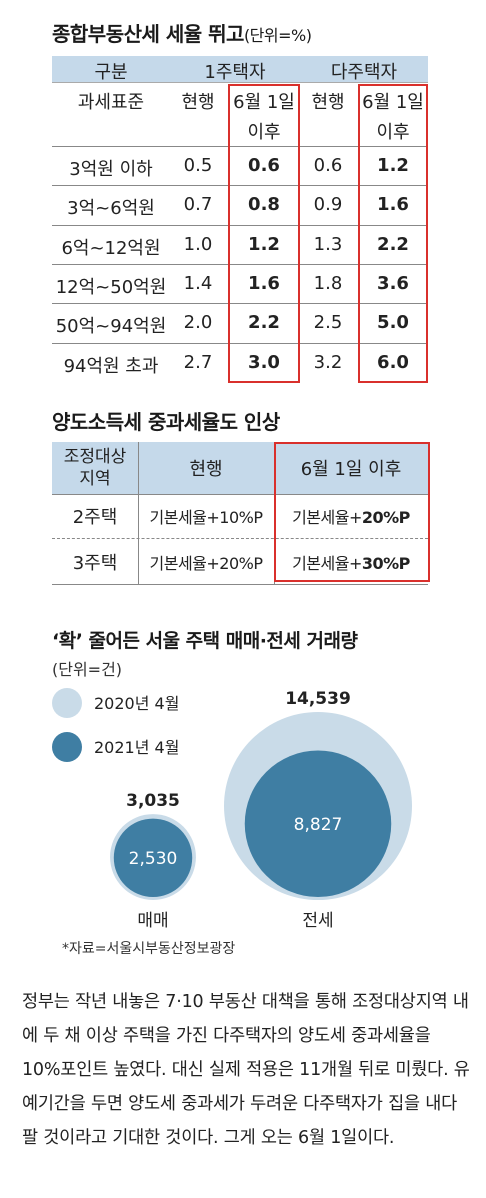 The width and height of the screenshot is (486, 1198). Describe the element at coordinates (206, 563) in the screenshot. I see `transfer-current-cell: 기본세율+20%P` at that location.